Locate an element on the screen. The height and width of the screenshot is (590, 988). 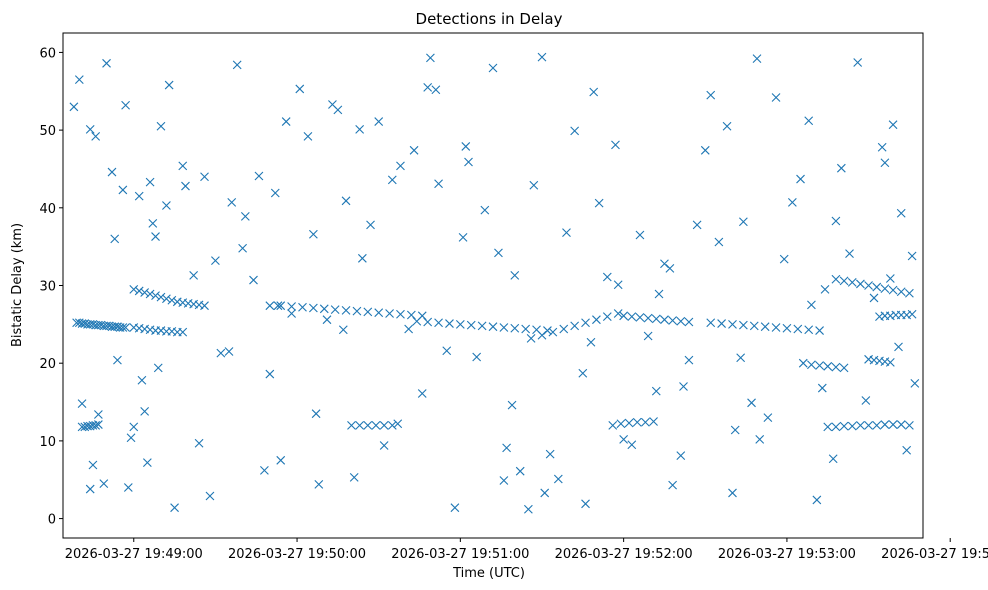
x-axis-label: Time (UTC) is located at coordinates (488, 573).